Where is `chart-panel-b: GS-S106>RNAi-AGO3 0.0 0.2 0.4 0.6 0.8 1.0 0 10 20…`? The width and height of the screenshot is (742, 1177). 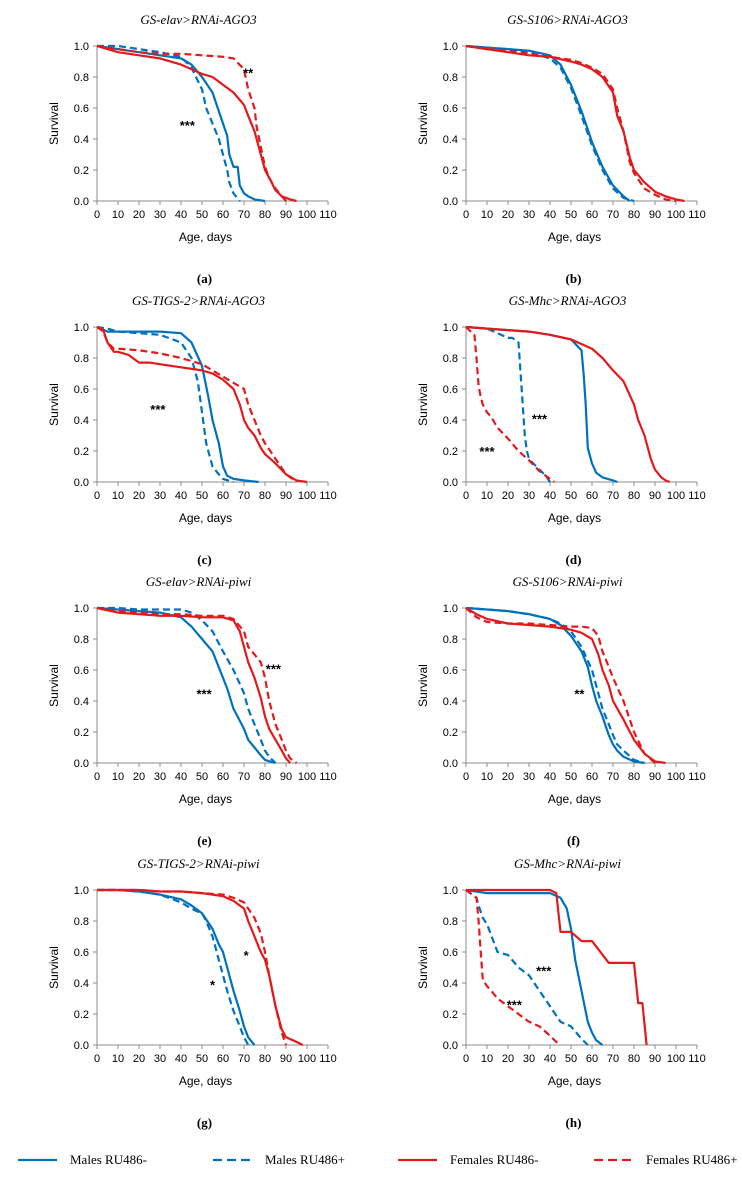
chart-panel-b: GS-S106>RNAi-AGO3 0.0 0.2 0.4 0.6 0.8 1.0 0 10 20… is located at coordinates (561, 149).